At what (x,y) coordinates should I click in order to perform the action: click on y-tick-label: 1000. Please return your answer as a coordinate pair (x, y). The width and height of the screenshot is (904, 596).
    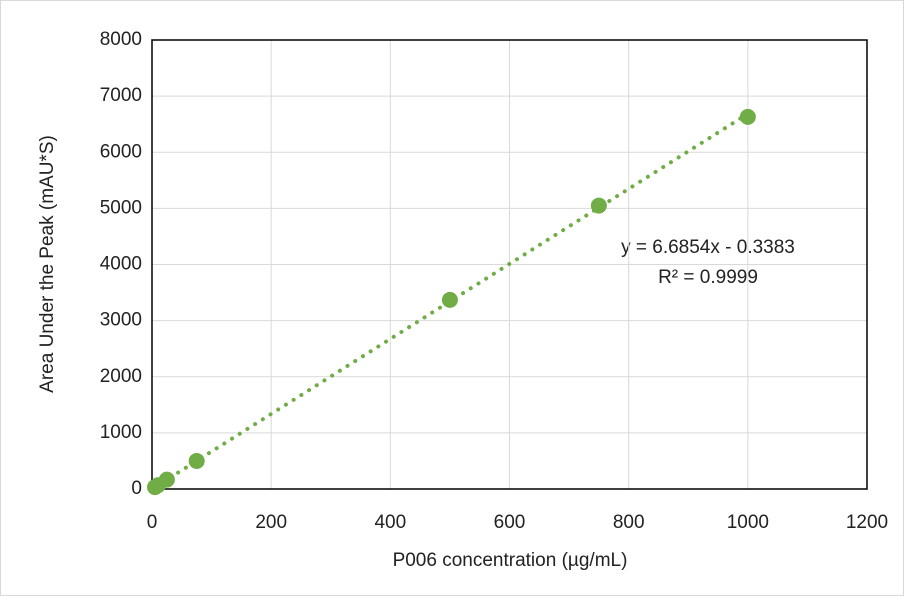
    Looking at the image, I should click on (121, 432).